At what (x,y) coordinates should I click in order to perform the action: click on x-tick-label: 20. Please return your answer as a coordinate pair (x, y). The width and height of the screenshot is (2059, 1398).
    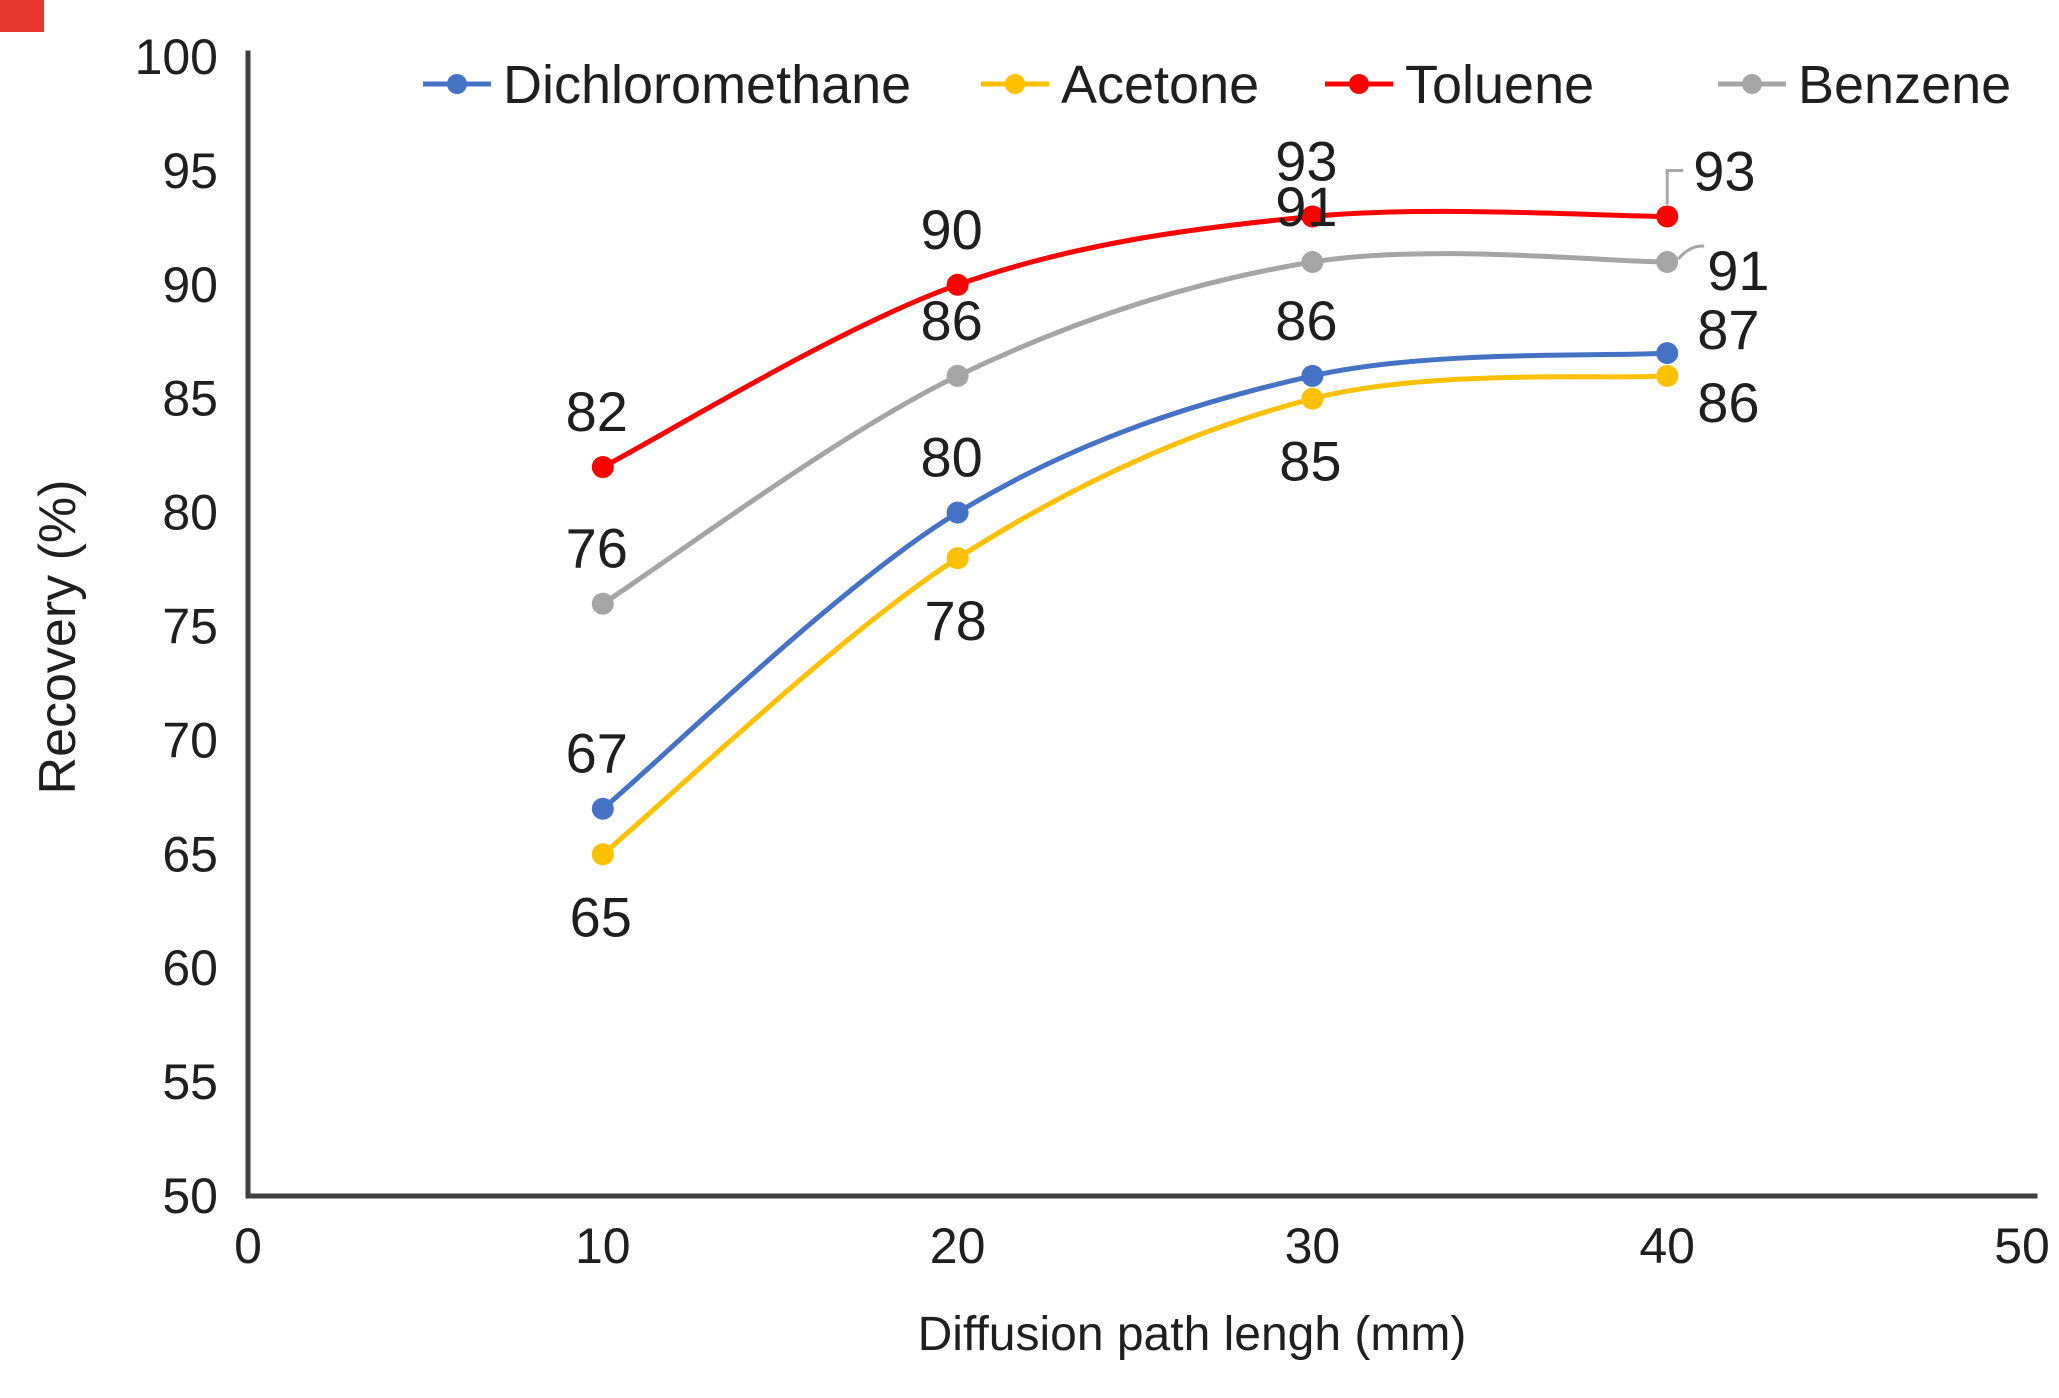
    Looking at the image, I should click on (958, 1246).